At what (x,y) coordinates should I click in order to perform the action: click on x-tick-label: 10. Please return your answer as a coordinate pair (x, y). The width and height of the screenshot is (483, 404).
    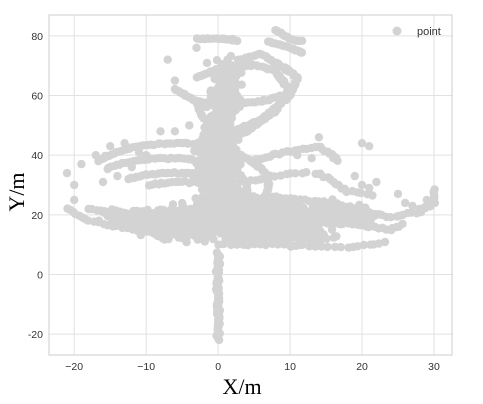
    Looking at the image, I should click on (290, 367).